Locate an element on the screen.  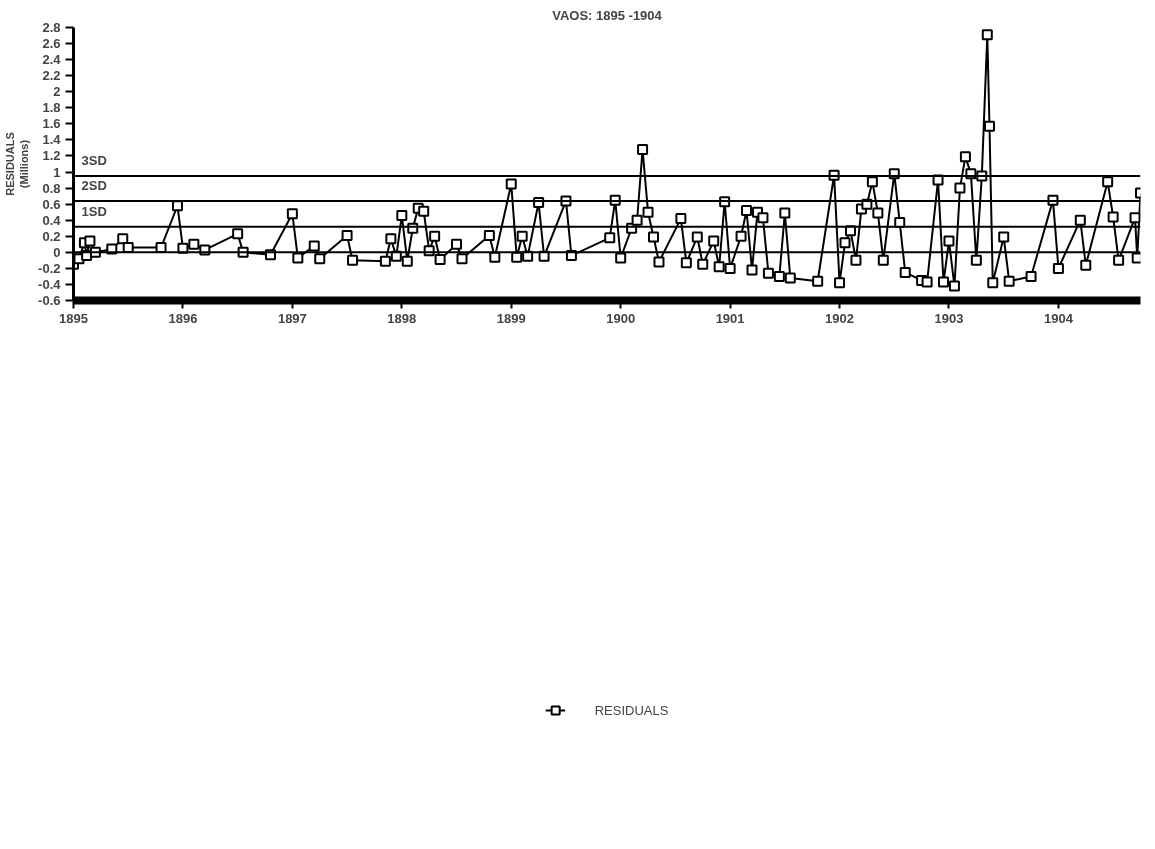
y-tick-label: 2.4 is located at coordinates (52, 60).